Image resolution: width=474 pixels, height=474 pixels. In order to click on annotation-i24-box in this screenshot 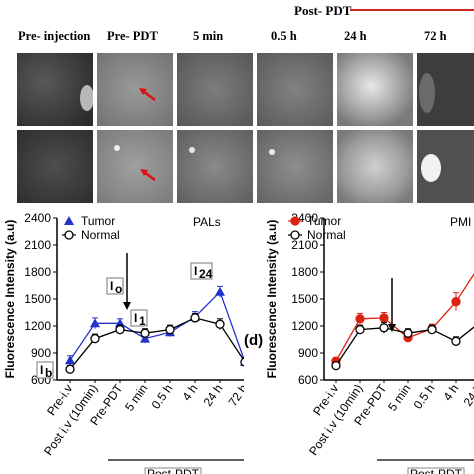, I will do `click(201, 271)`.